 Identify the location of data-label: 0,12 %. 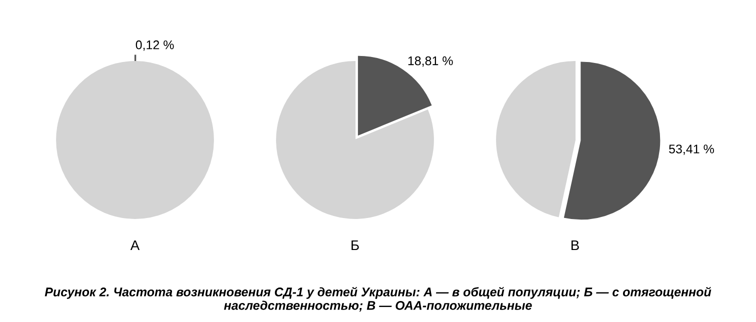
(155, 45).